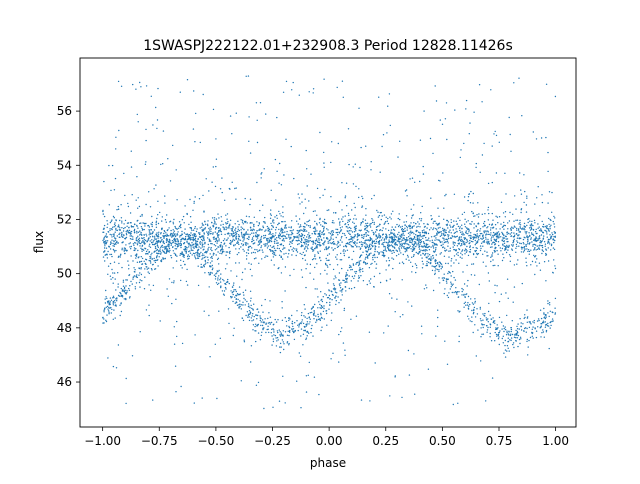 The height and width of the screenshot is (484, 640). What do you see at coordinates (272, 441) in the screenshot?
I see `x-tick-label: −0.25` at bounding box center [272, 441].